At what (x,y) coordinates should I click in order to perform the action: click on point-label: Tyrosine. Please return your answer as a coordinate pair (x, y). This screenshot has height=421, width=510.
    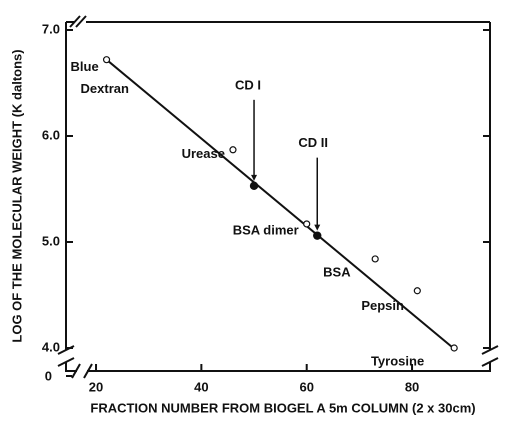
    Looking at the image, I should click on (397, 360).